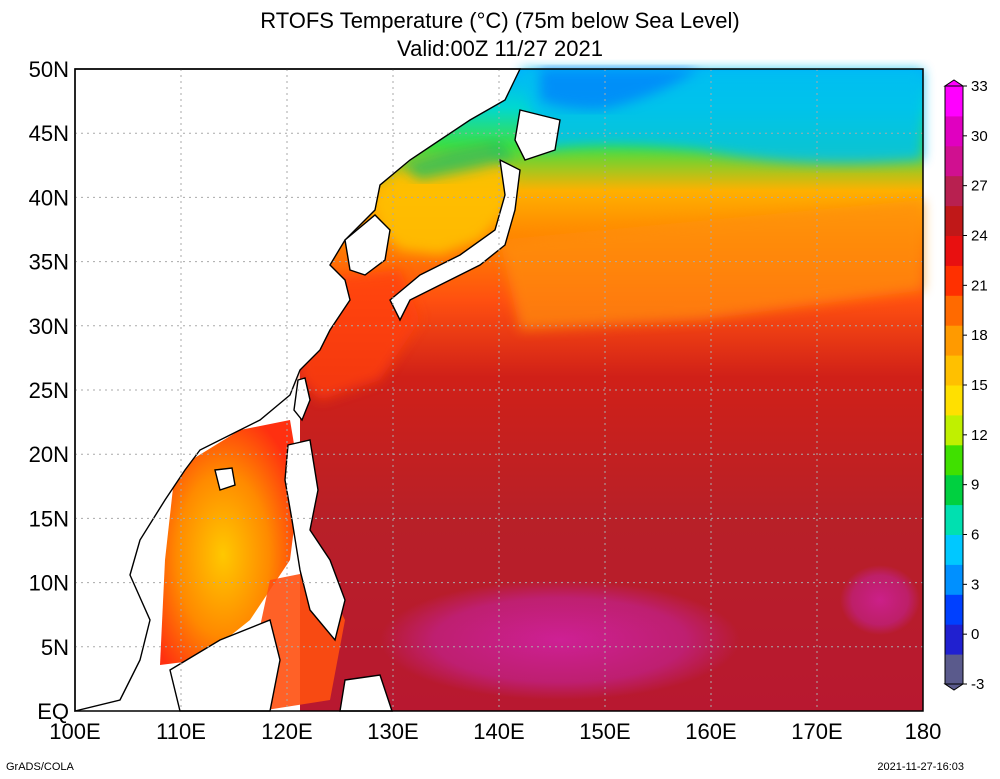  What do you see at coordinates (816, 731) in the screenshot?
I see `lon-tick-label: 170E` at bounding box center [816, 731].